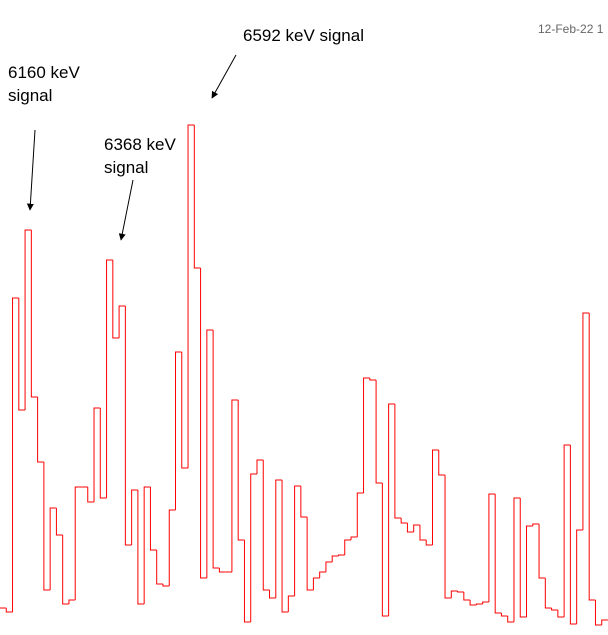  I want to click on annotation: 6592 keV signal, so click(303, 35).